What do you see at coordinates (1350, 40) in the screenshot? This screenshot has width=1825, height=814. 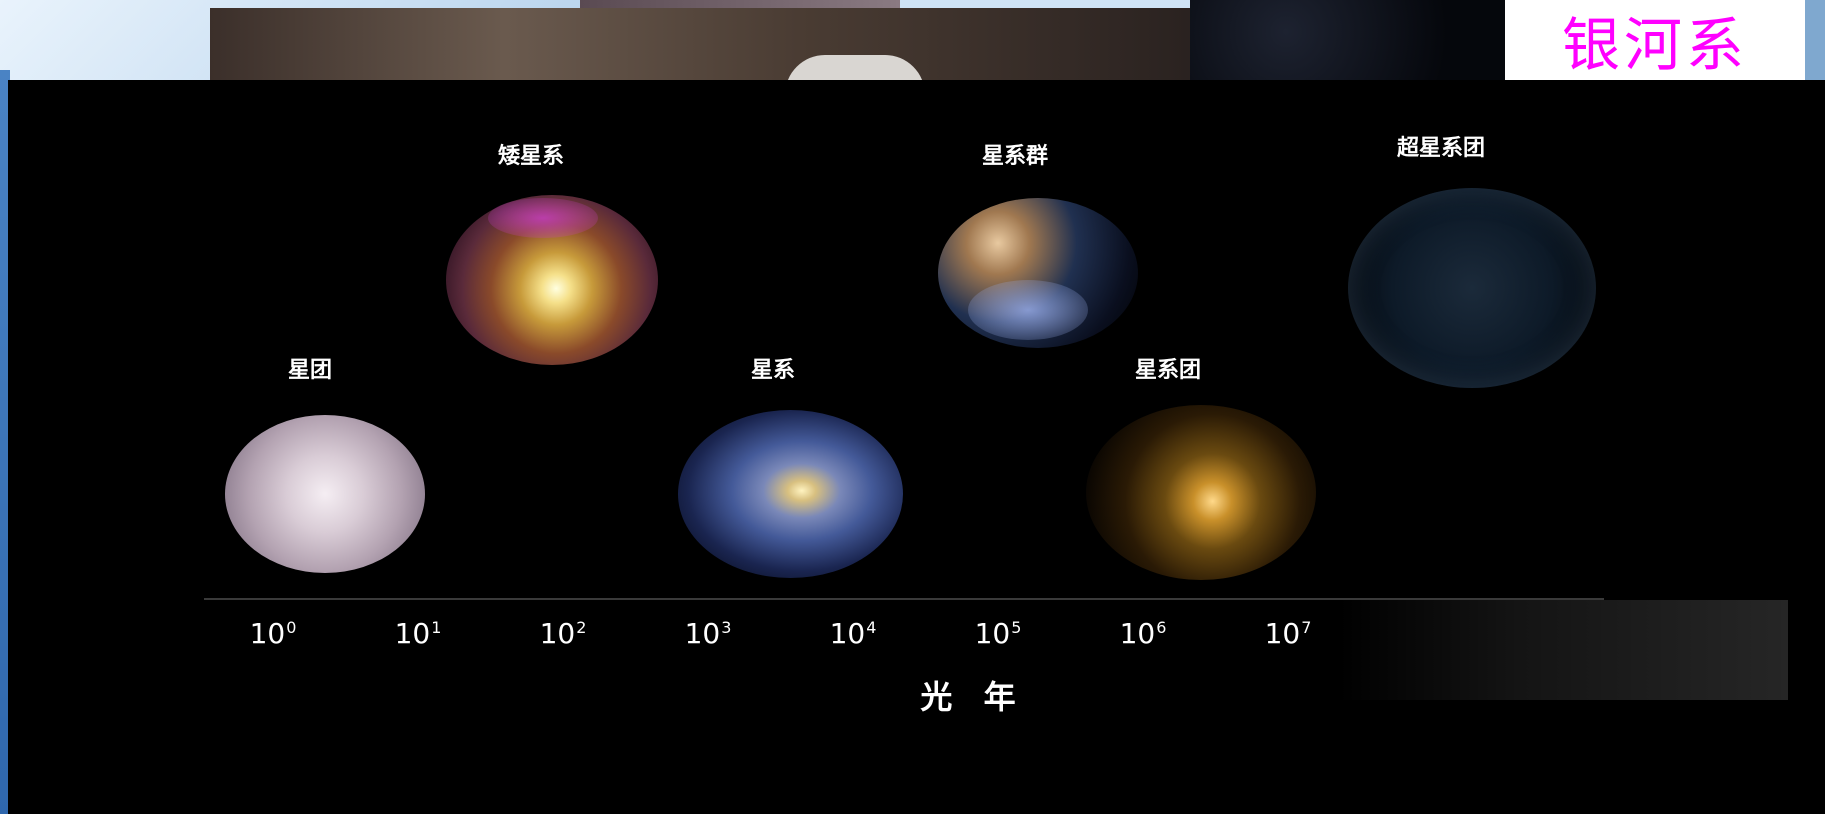 I see `background-space-photo` at bounding box center [1350, 40].